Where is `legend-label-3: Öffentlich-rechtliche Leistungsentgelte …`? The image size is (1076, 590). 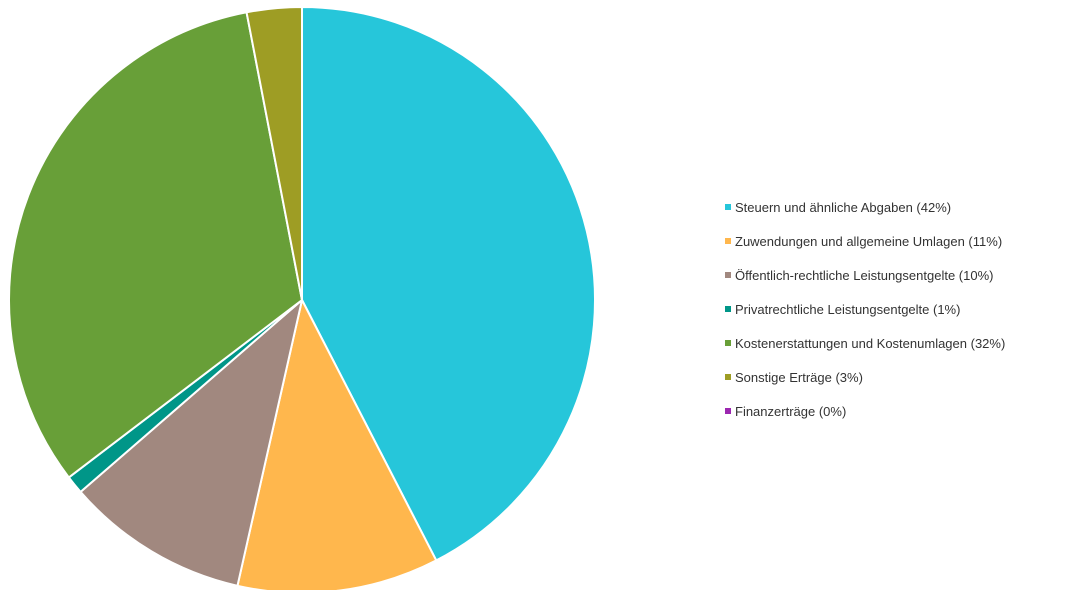
legend-label-3: Öffentlich-rechtliche Leistungsentgelte … is located at coordinates (864, 275).